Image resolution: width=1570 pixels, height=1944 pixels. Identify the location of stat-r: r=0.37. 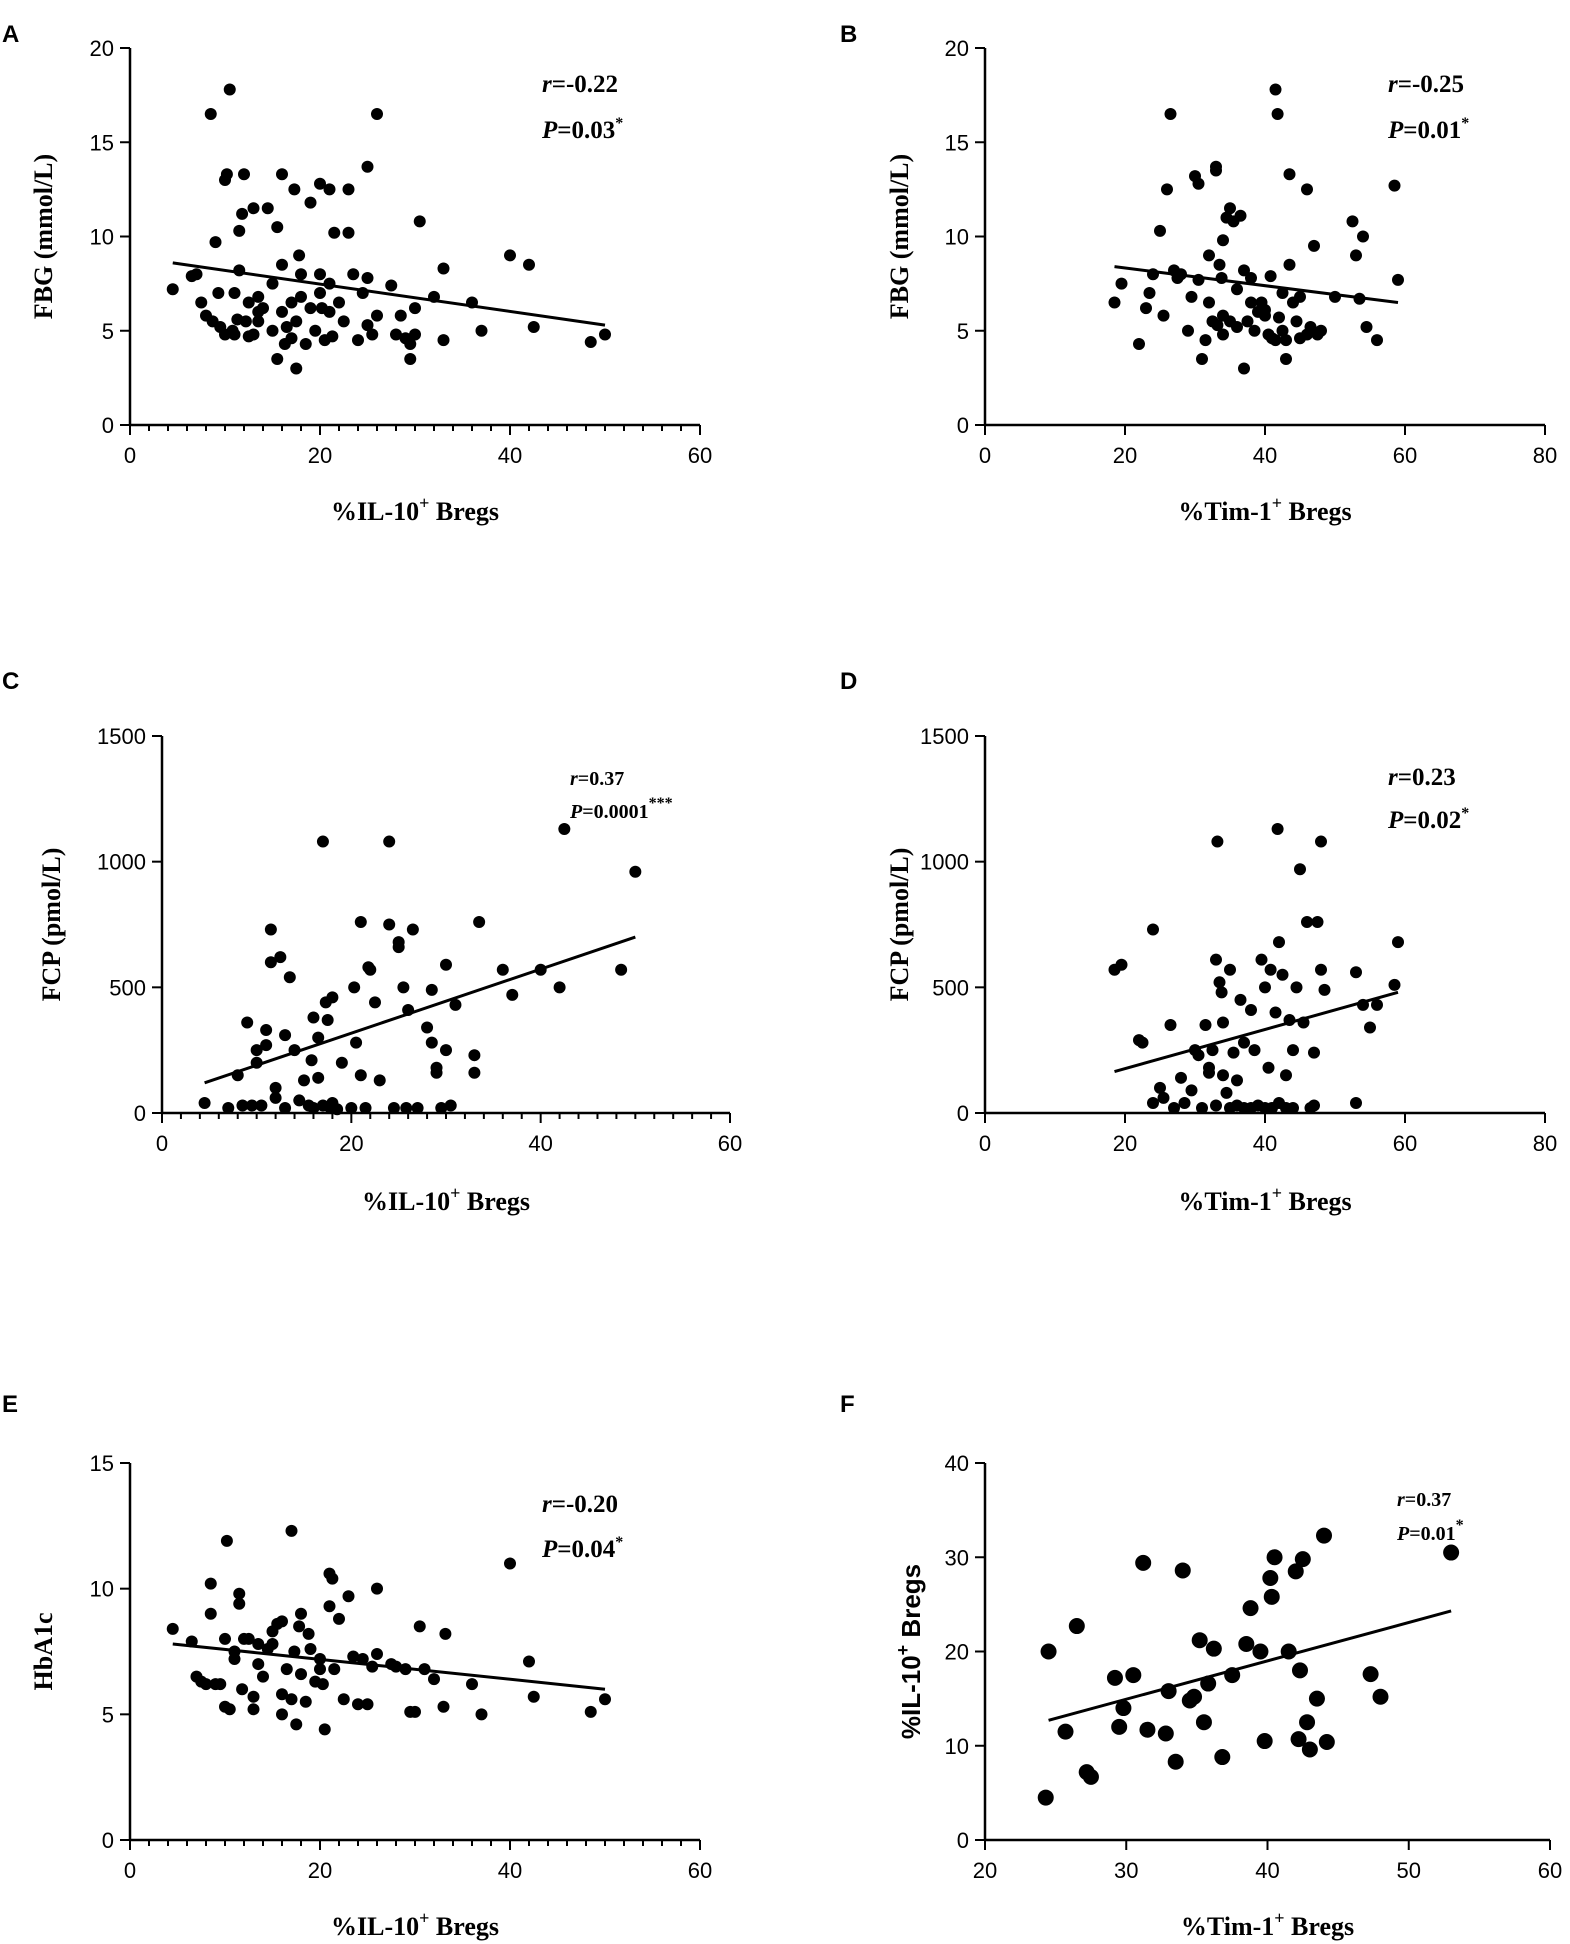
(597, 779).